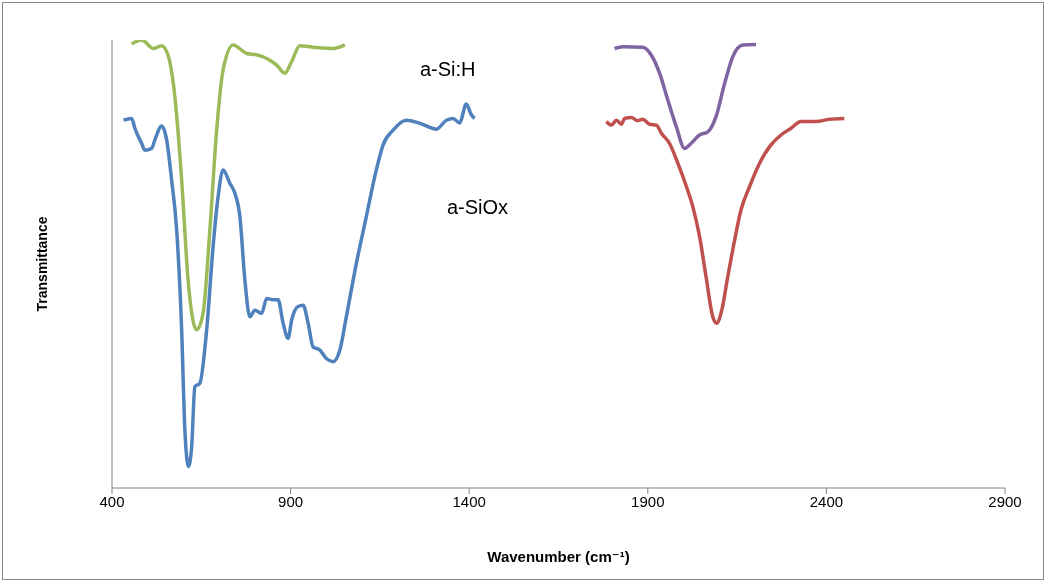 The height and width of the screenshot is (584, 1048). I want to click on x-tick-label: 400, so click(112, 501).